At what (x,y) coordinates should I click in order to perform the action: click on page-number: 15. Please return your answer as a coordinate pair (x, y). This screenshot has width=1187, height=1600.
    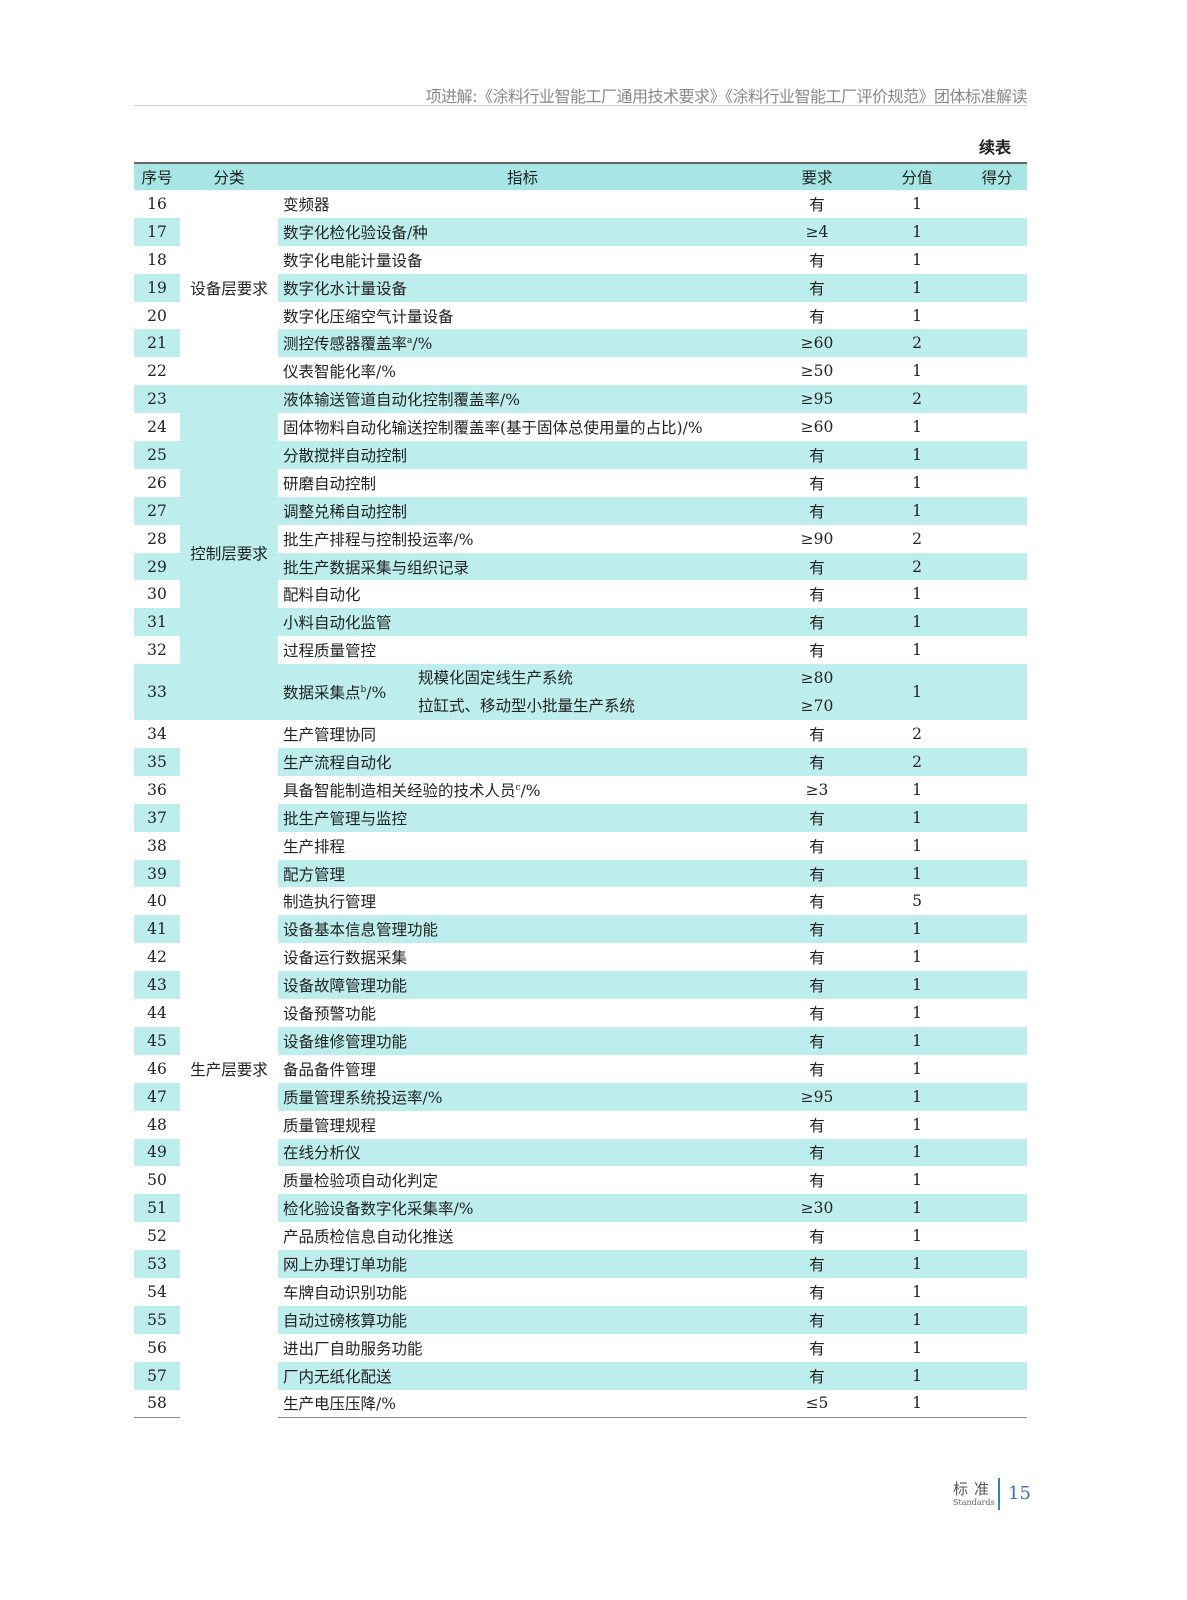
    Looking at the image, I should click on (1019, 1493).